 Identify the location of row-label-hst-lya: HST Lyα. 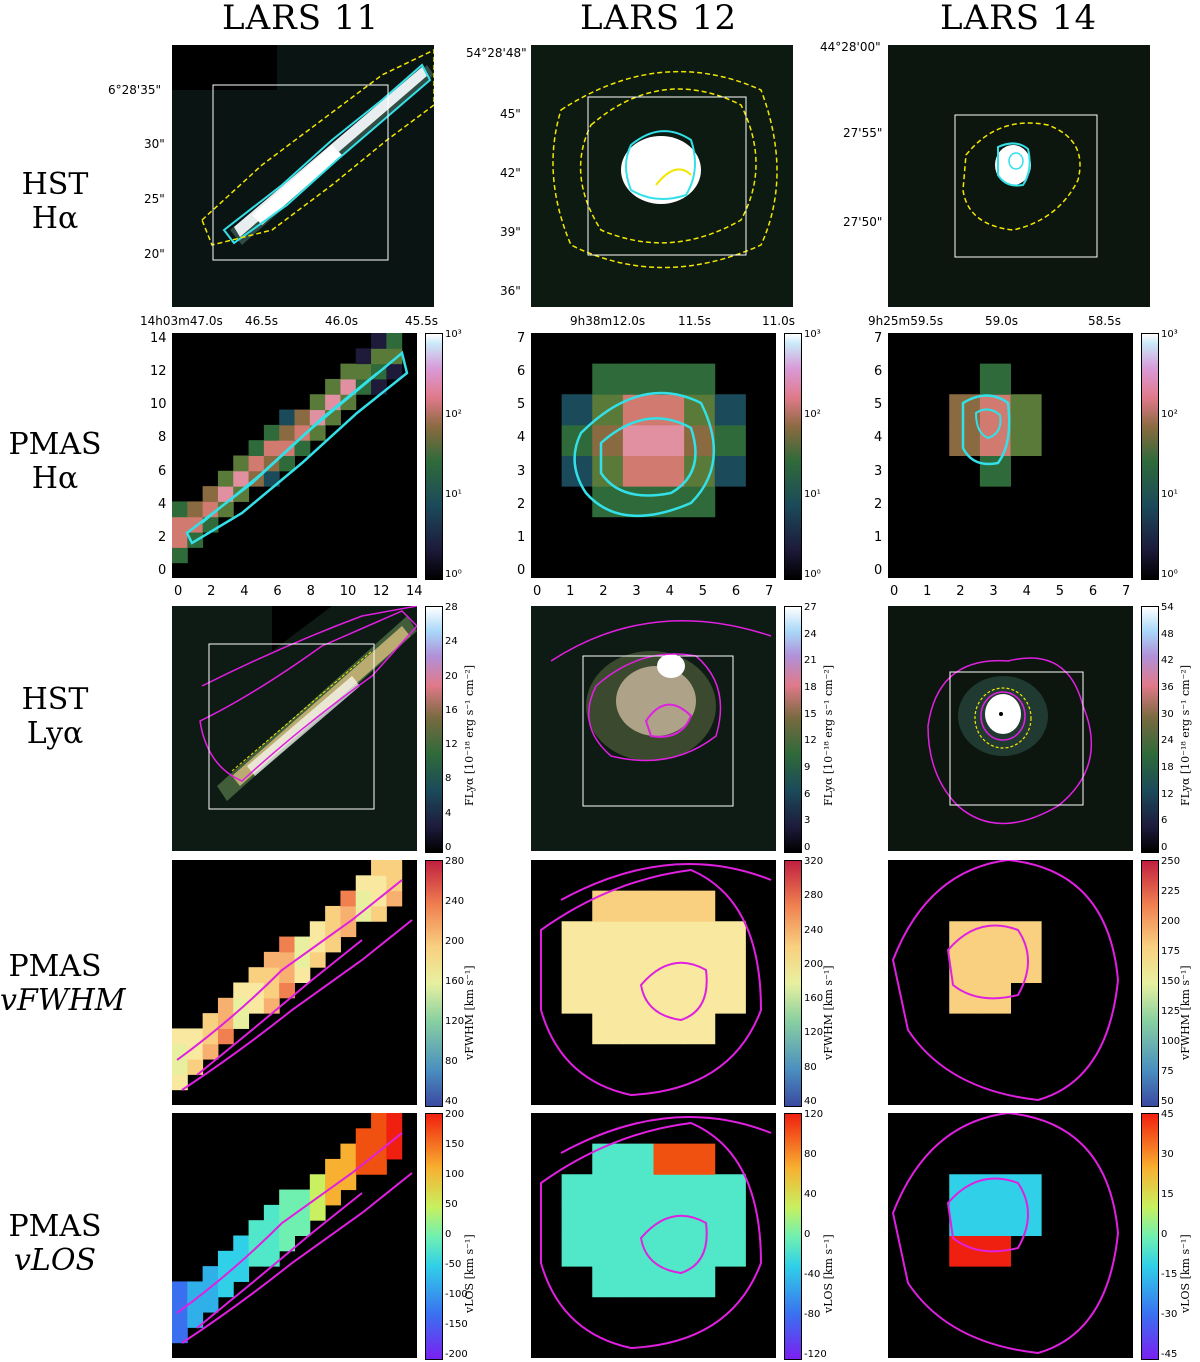
(55, 716).